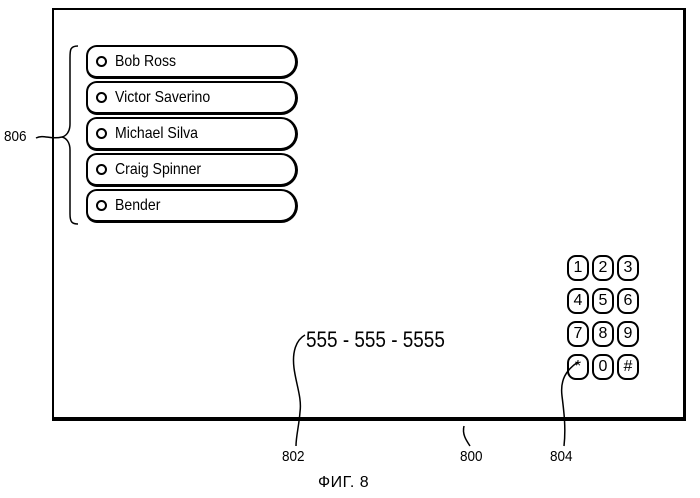 The image size is (700, 498). What do you see at coordinates (561, 456) in the screenshot?
I see `ref-804: 804` at bounding box center [561, 456].